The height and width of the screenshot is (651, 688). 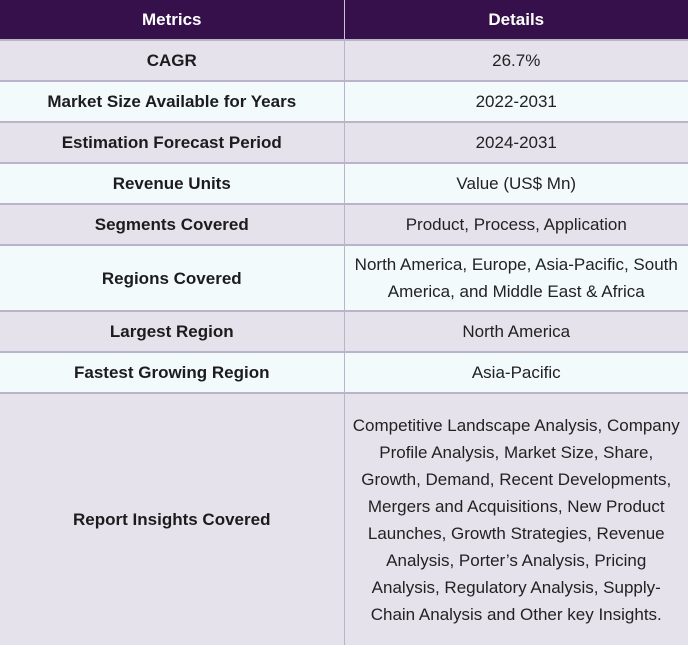 I want to click on metric-cell: Segments Covered, so click(x=172, y=224).